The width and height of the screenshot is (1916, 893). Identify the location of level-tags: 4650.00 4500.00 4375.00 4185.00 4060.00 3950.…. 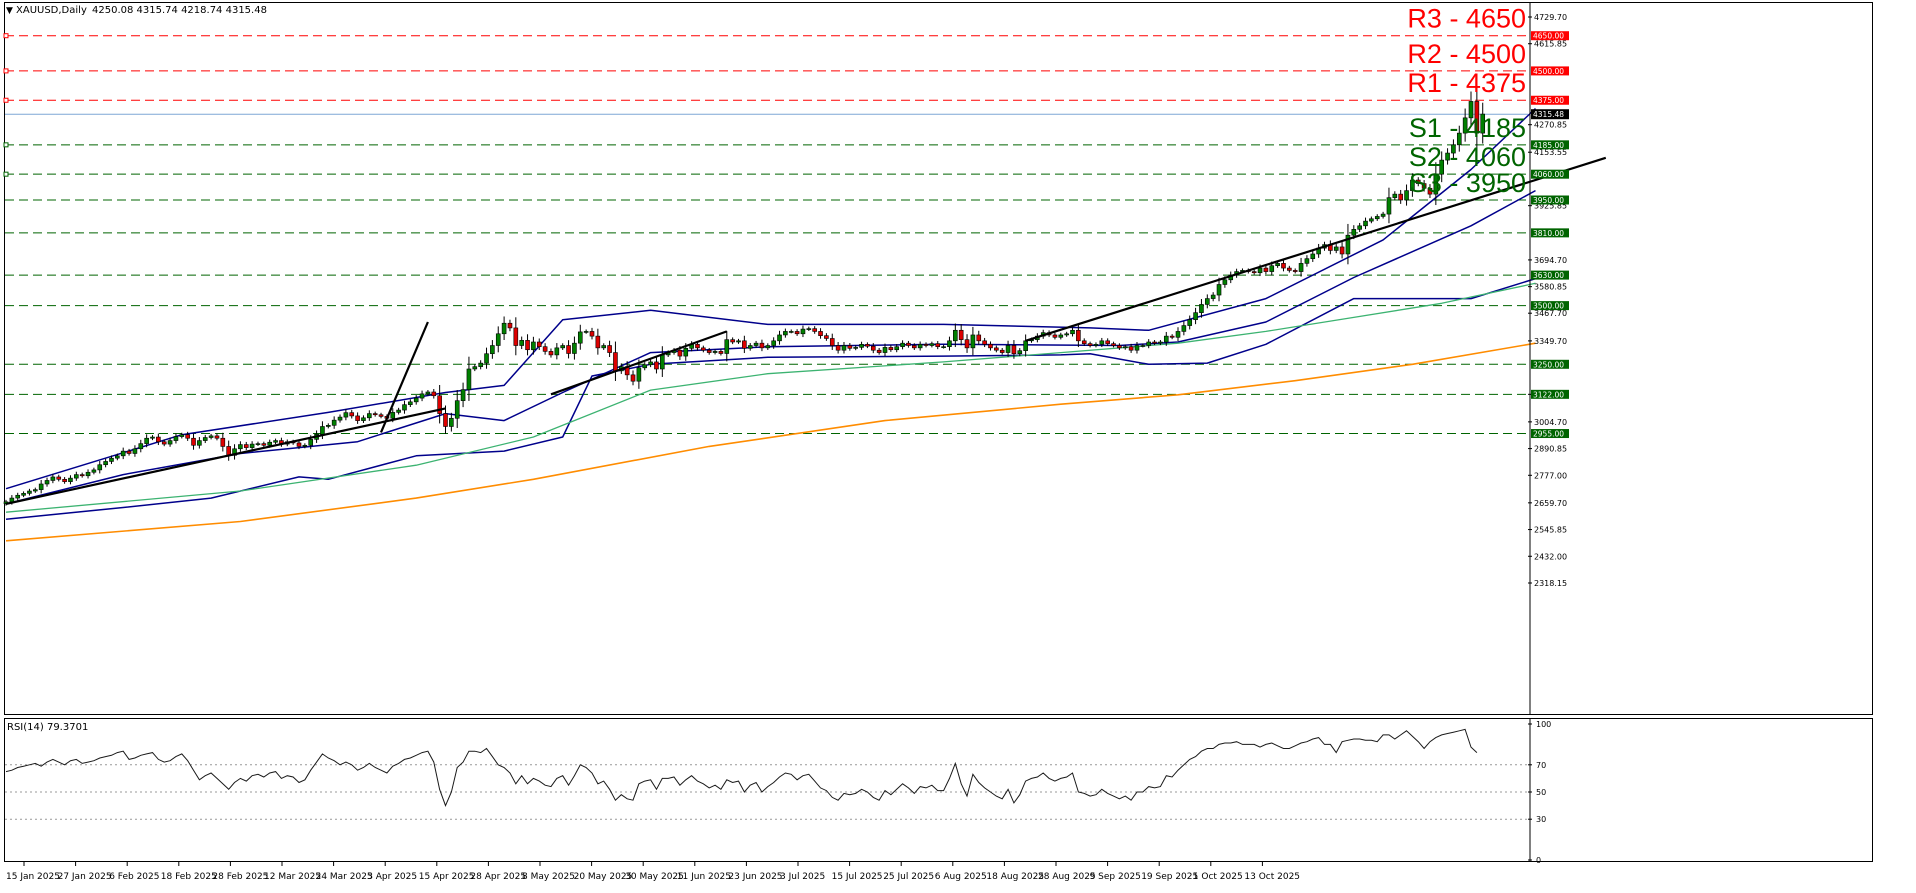
(1550, 235).